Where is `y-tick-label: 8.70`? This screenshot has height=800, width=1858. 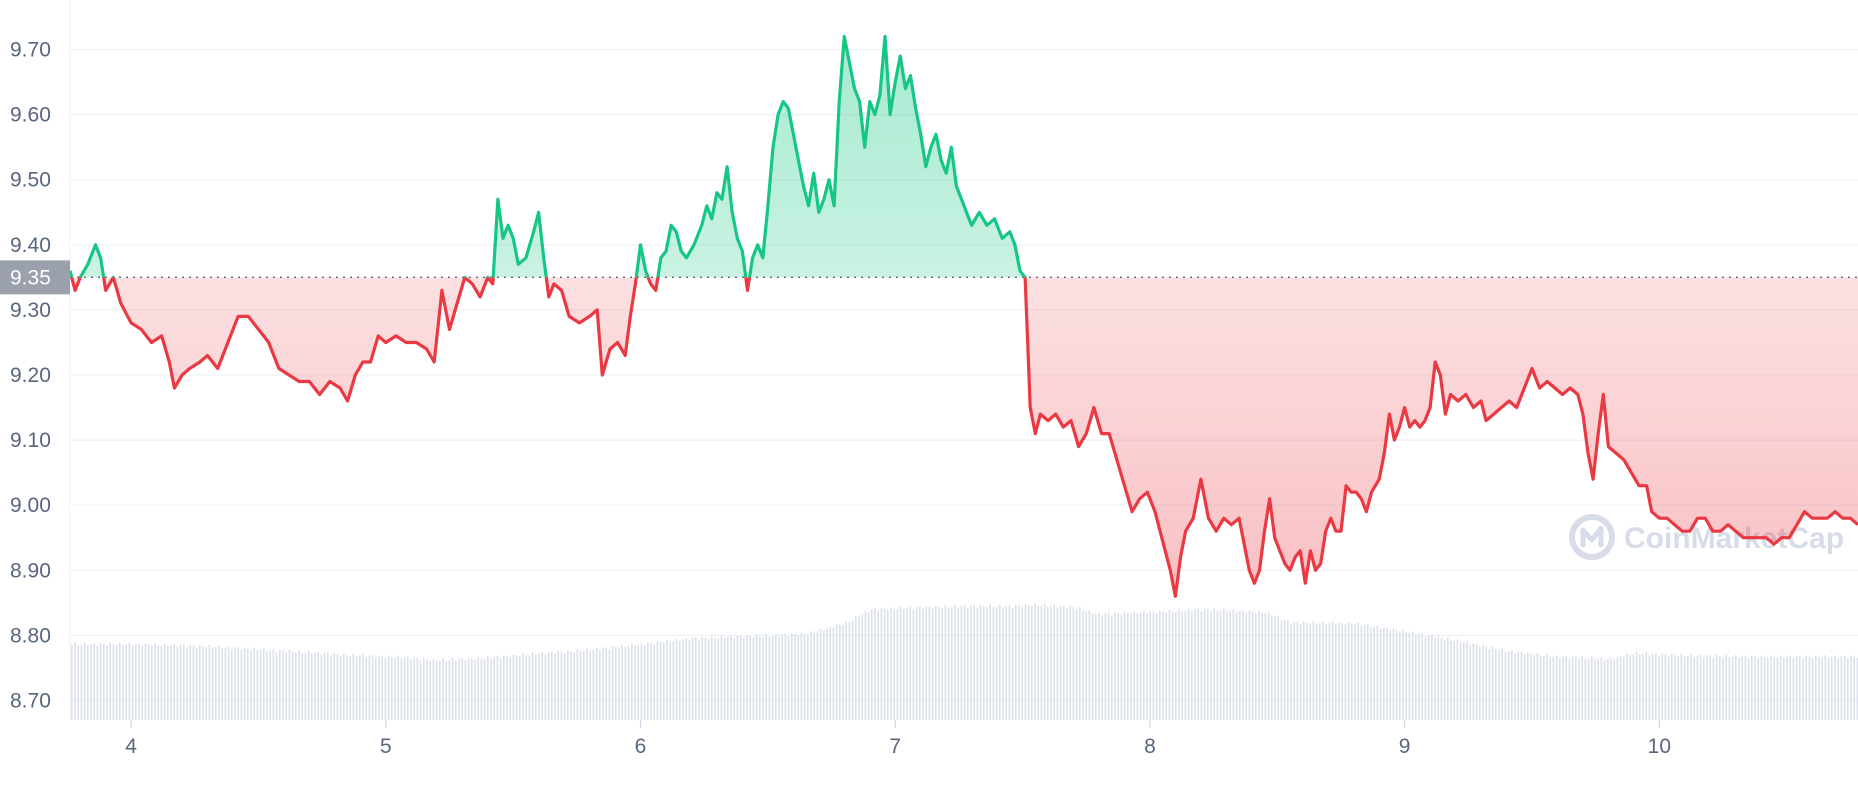
y-tick-label: 8.70 is located at coordinates (30, 700).